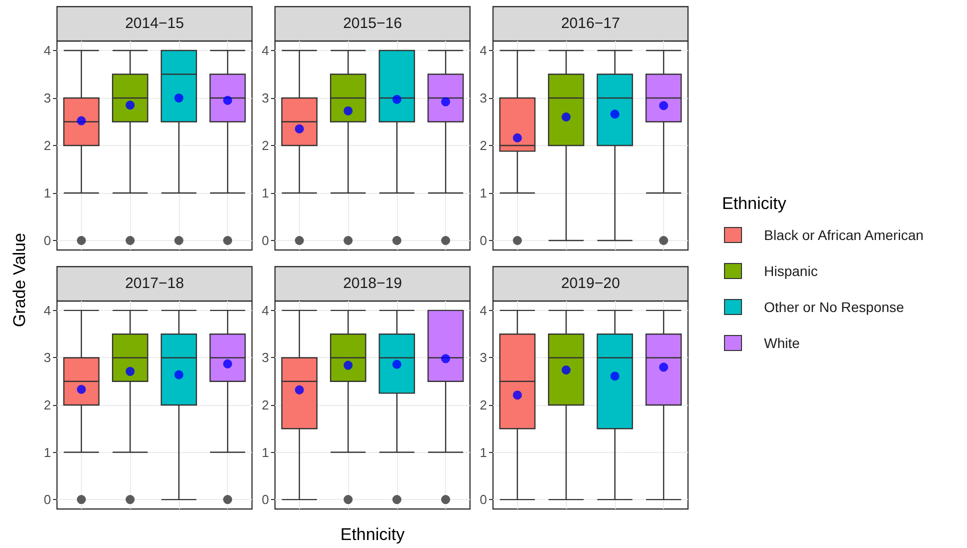  What do you see at coordinates (791, 271) in the screenshot?
I see `legend-label: Hispanic` at bounding box center [791, 271].